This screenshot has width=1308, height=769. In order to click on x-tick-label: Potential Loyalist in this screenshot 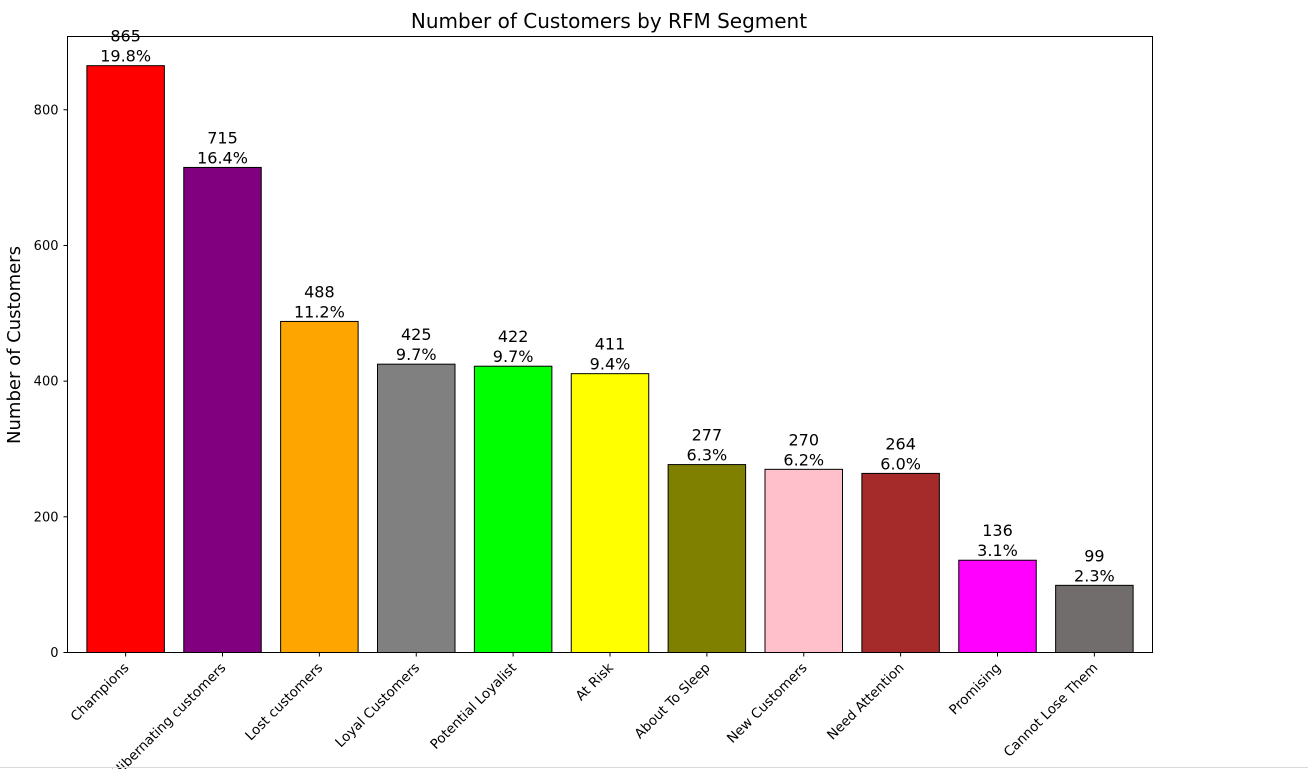, I will do `click(473, 706)`.